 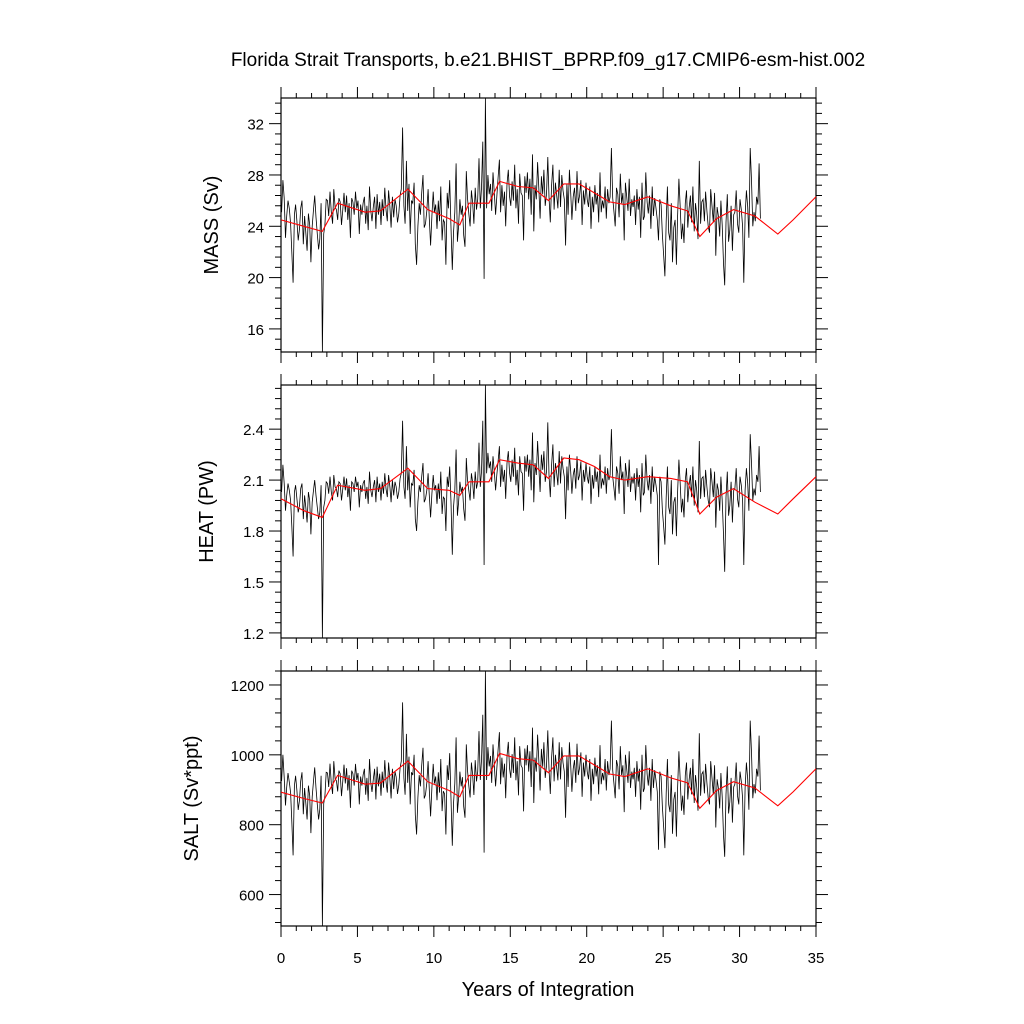 What do you see at coordinates (739, 958) in the screenshot?
I see `x-tick-label: 30` at bounding box center [739, 958].